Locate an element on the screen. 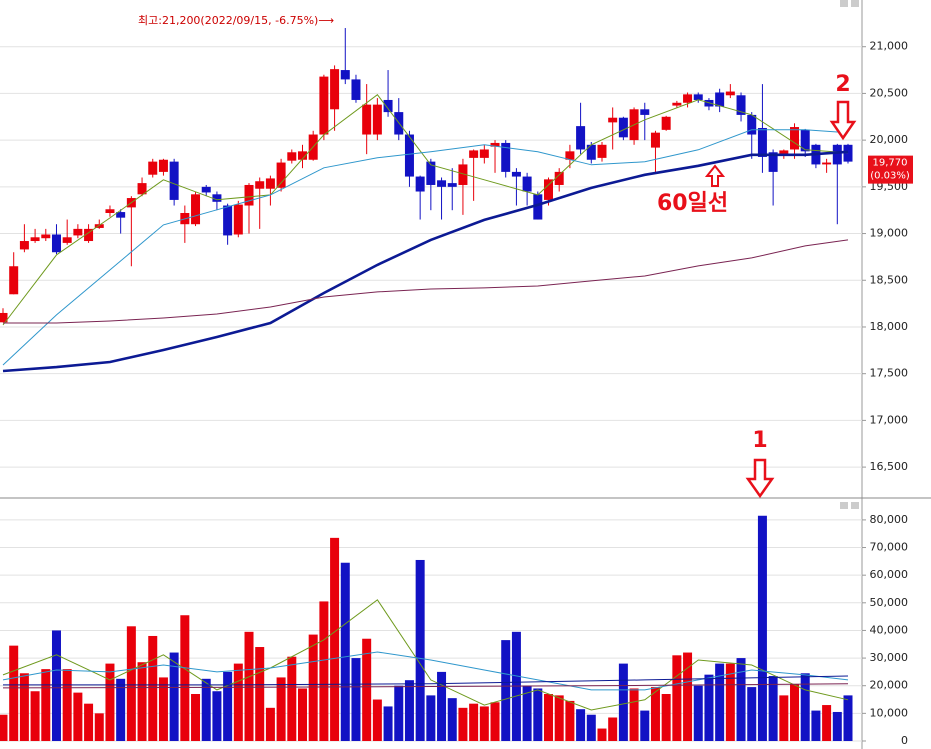  y-tick-label: 16,500 is located at coordinates (889, 466).